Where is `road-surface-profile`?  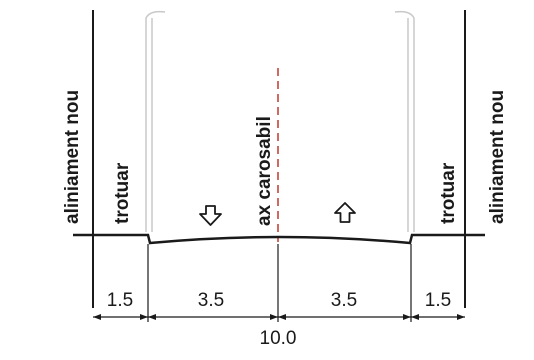 road-surface-profile is located at coordinates (279, 239).